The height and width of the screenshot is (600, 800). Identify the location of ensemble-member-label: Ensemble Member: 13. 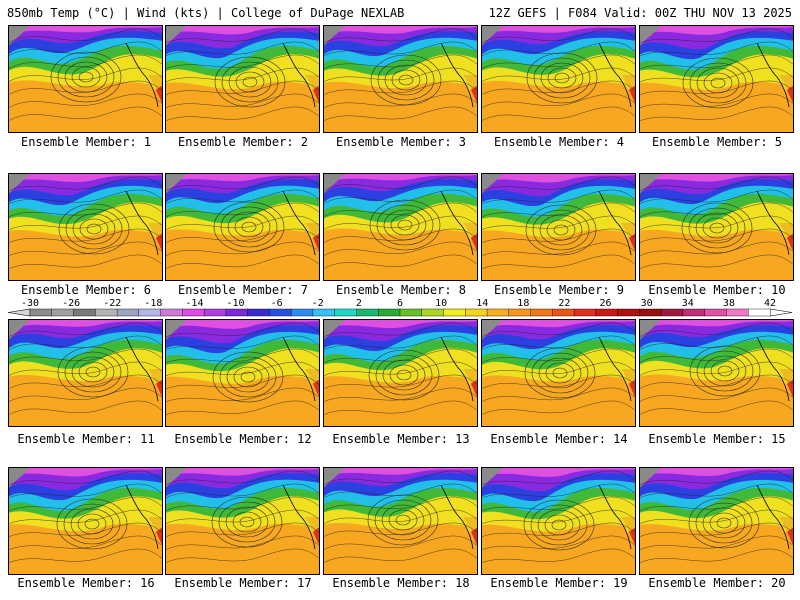
(401, 439).